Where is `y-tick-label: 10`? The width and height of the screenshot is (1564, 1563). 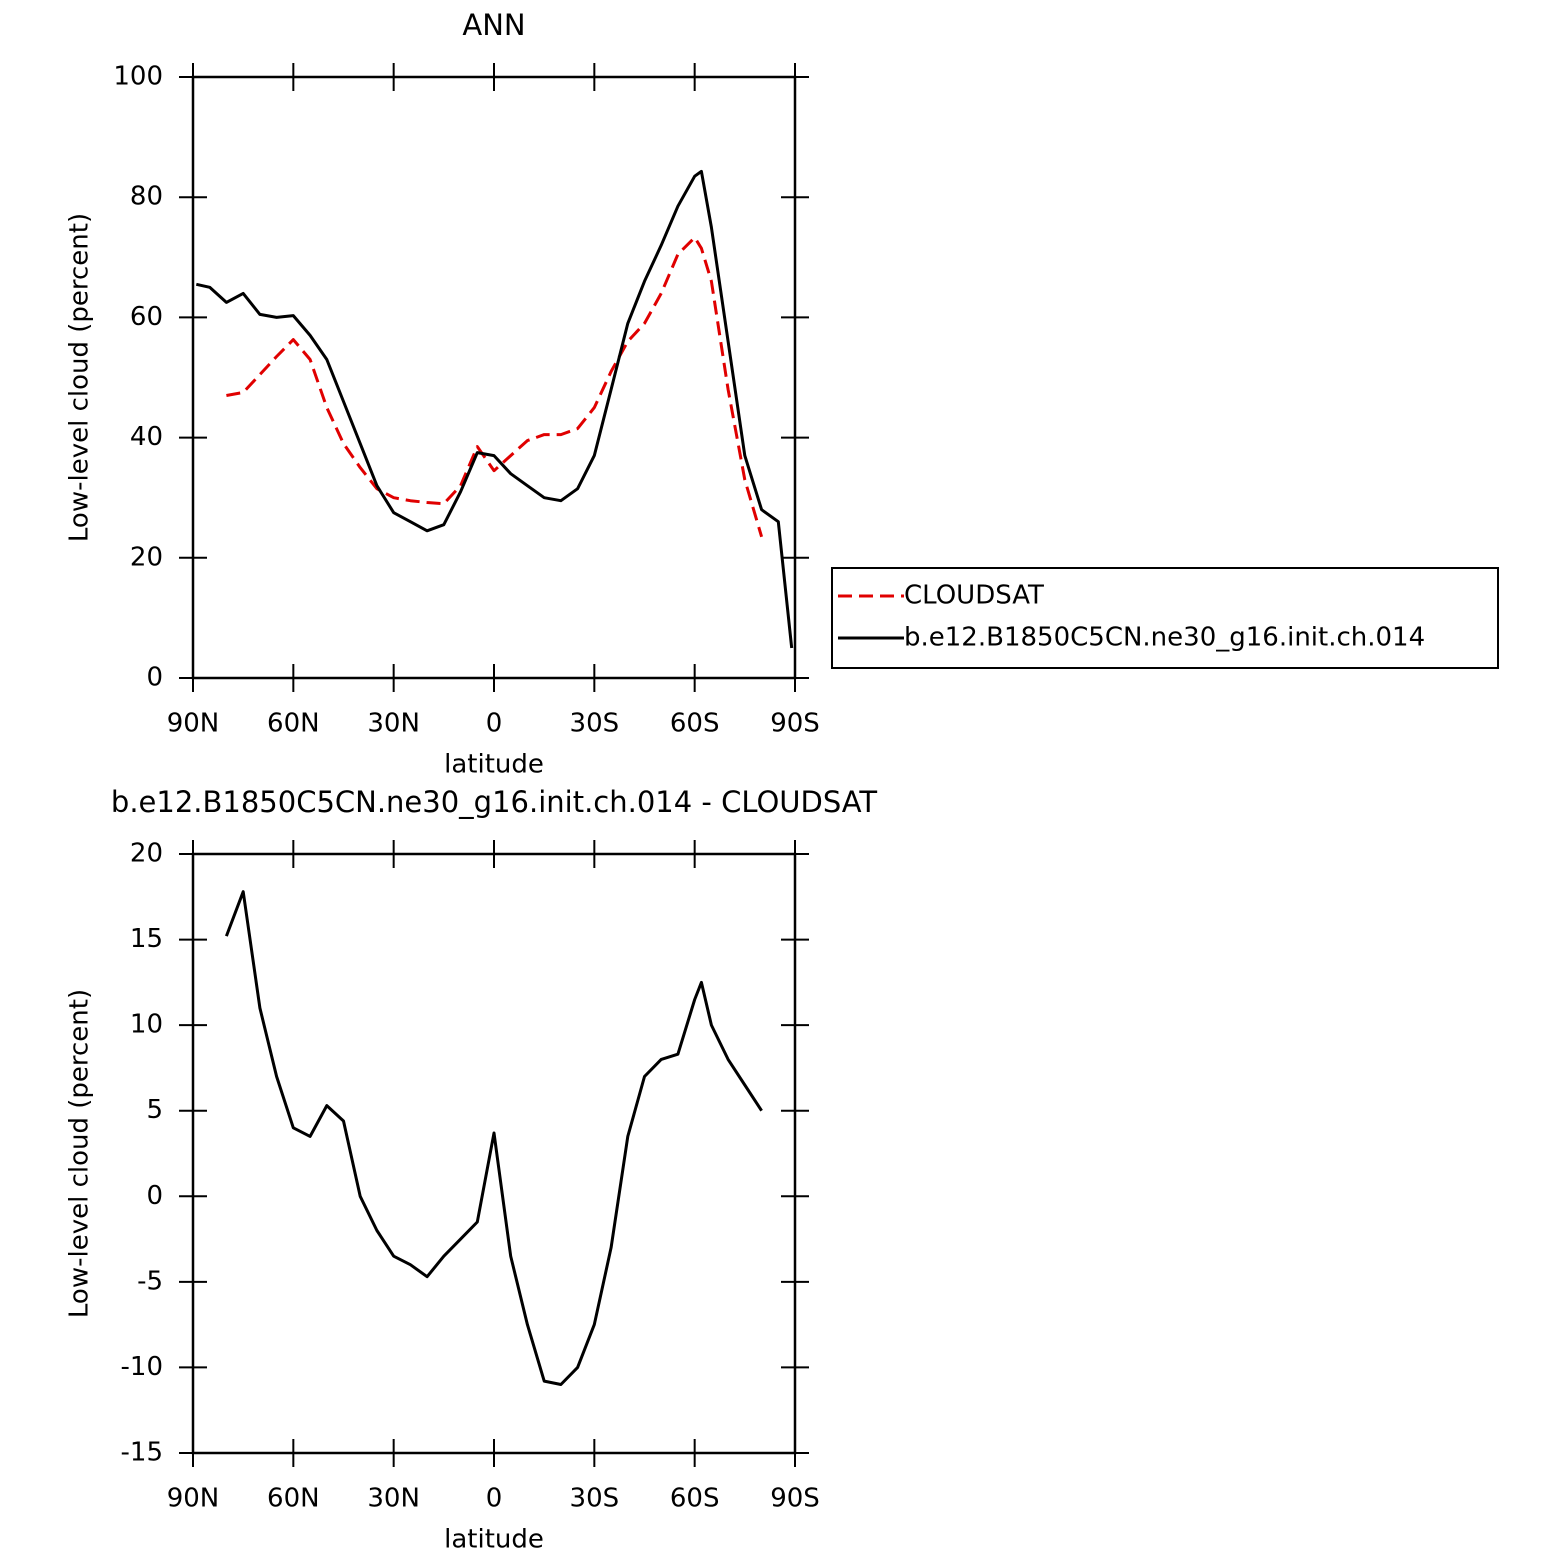 y-tick-label: 10 is located at coordinates (146, 1025).